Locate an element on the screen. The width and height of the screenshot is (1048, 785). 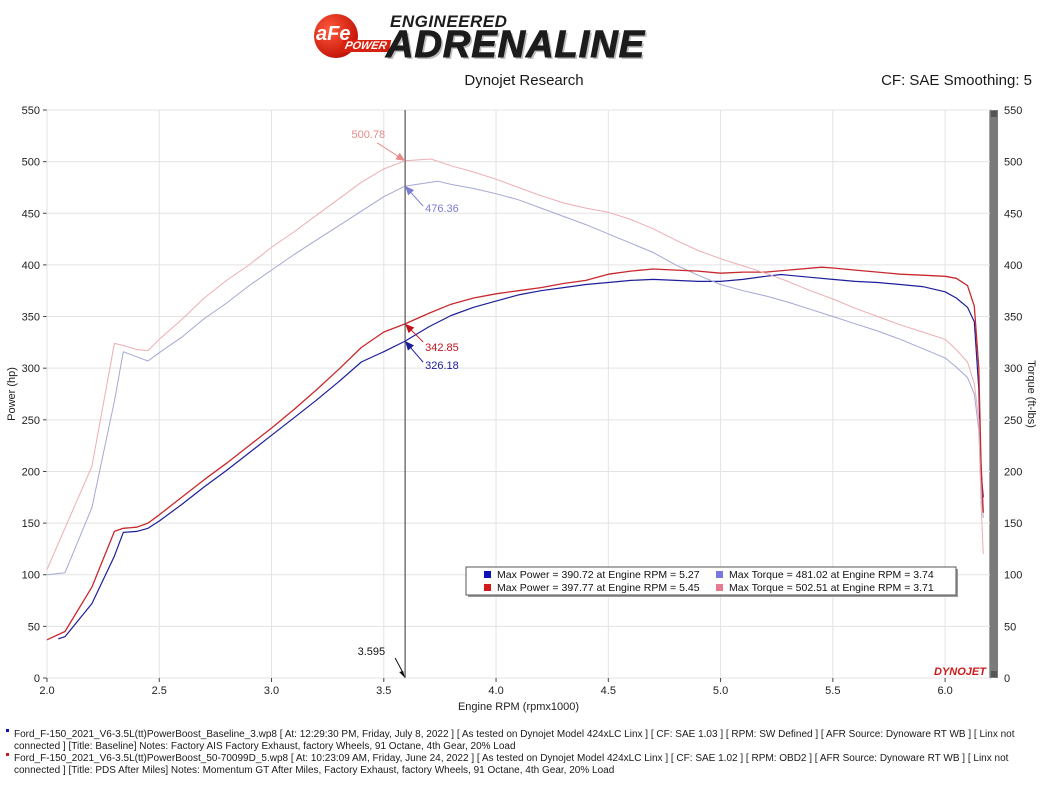
y-tick-label-right: 100 is located at coordinates (1013, 576).